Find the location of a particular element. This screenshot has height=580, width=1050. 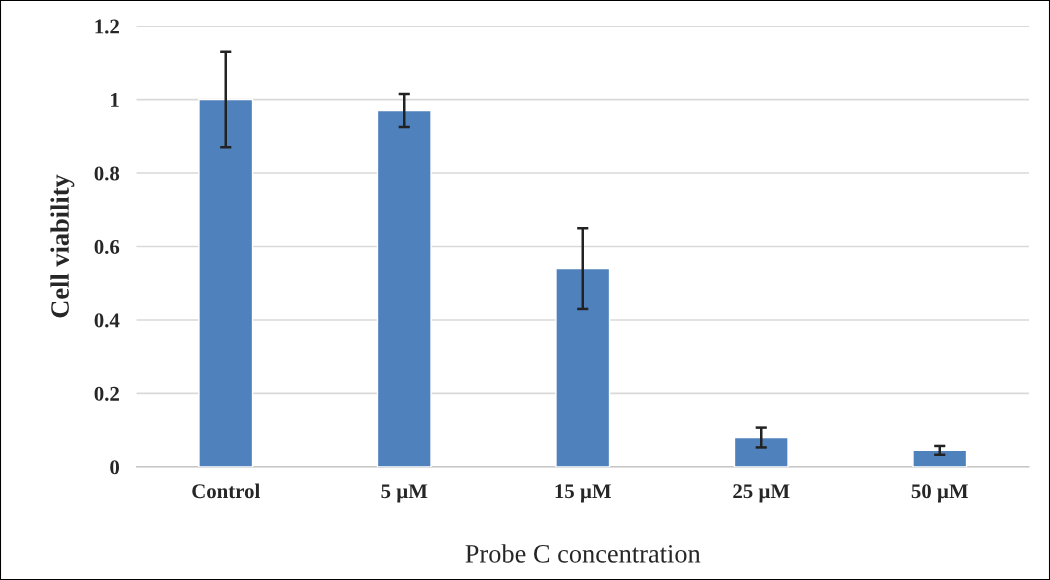

y-tick-label: 1.2 is located at coordinates (107, 26).